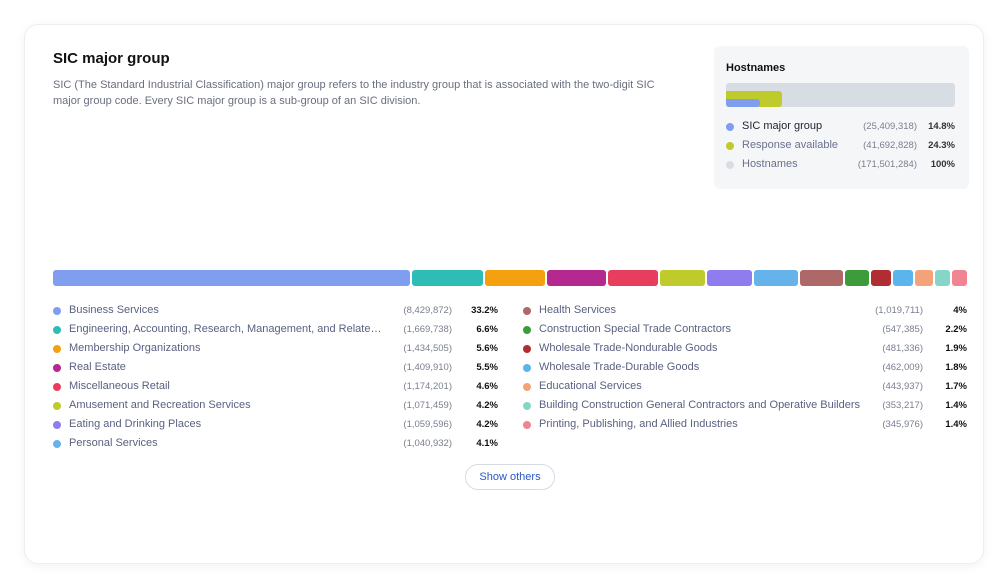 This screenshot has height=588, width=1008. What do you see at coordinates (956, 367) in the screenshot?
I see `group-pct: 1.8%` at bounding box center [956, 367].